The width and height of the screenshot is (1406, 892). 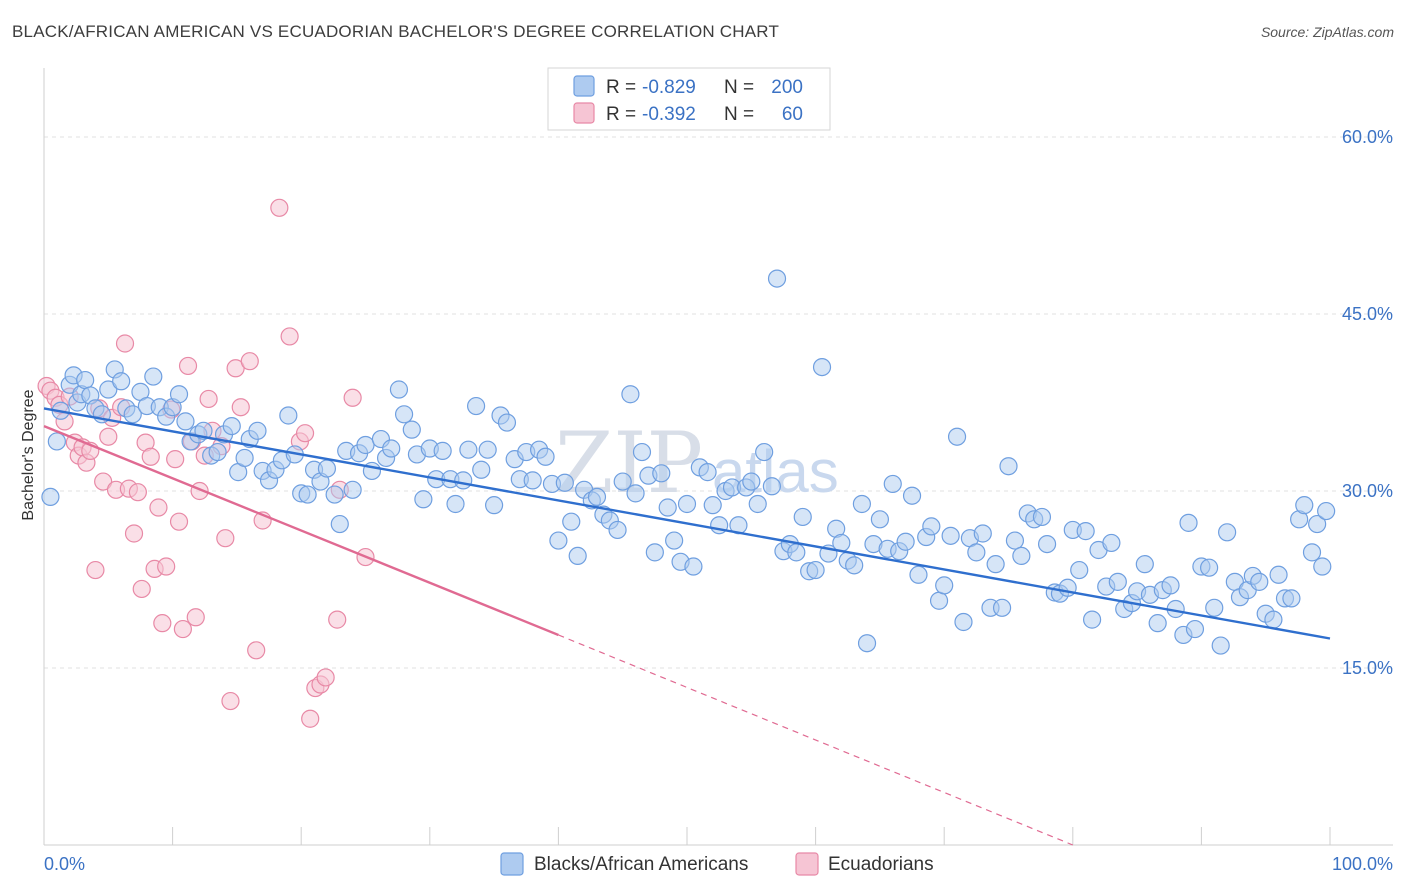 What do you see at coordinates (792, 114) in the screenshot?
I see `legend-n-value: 60` at bounding box center [792, 114].